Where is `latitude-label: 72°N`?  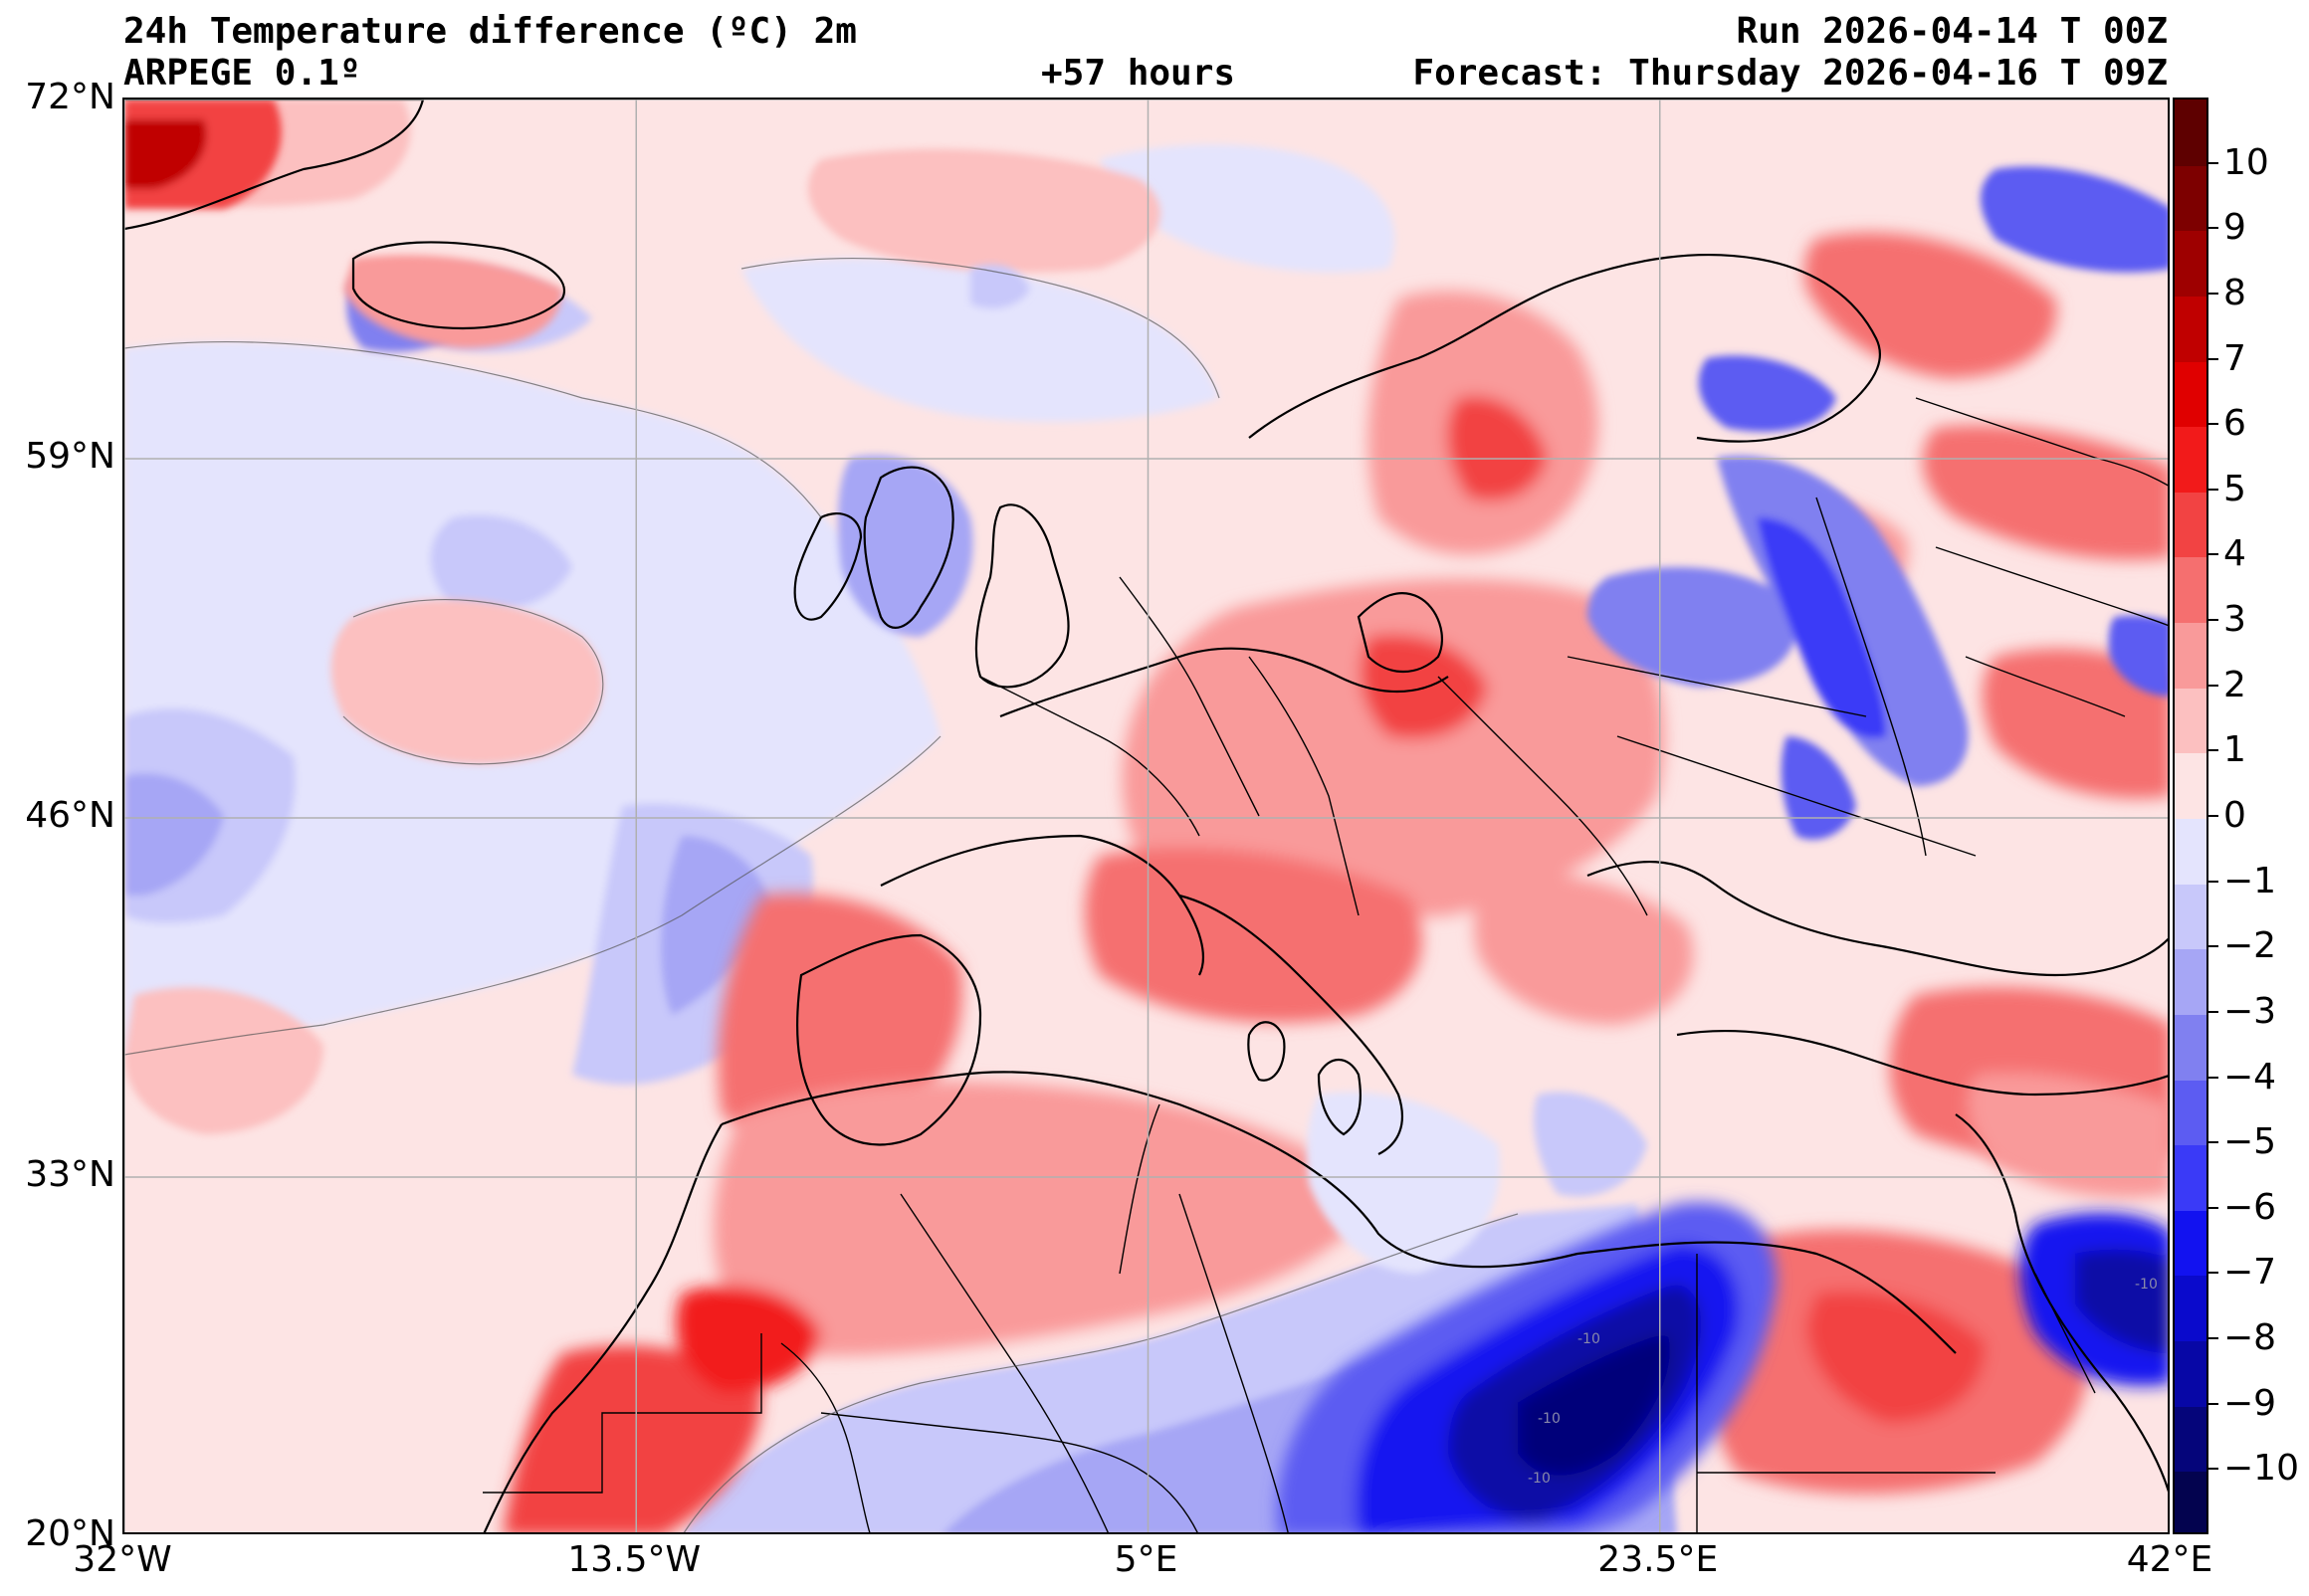 latitude-label: 72°N is located at coordinates (70, 97).